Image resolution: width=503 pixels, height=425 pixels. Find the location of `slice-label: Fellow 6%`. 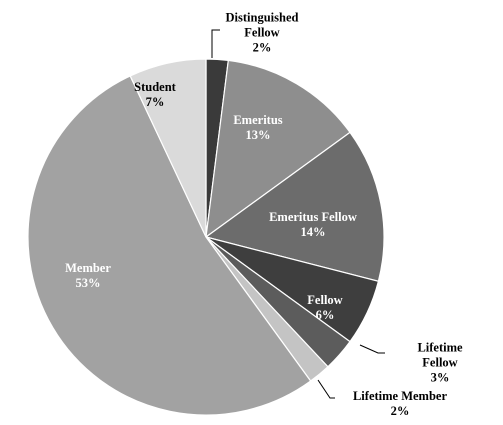

slice-label: Fellow 6% is located at coordinates (324, 308).